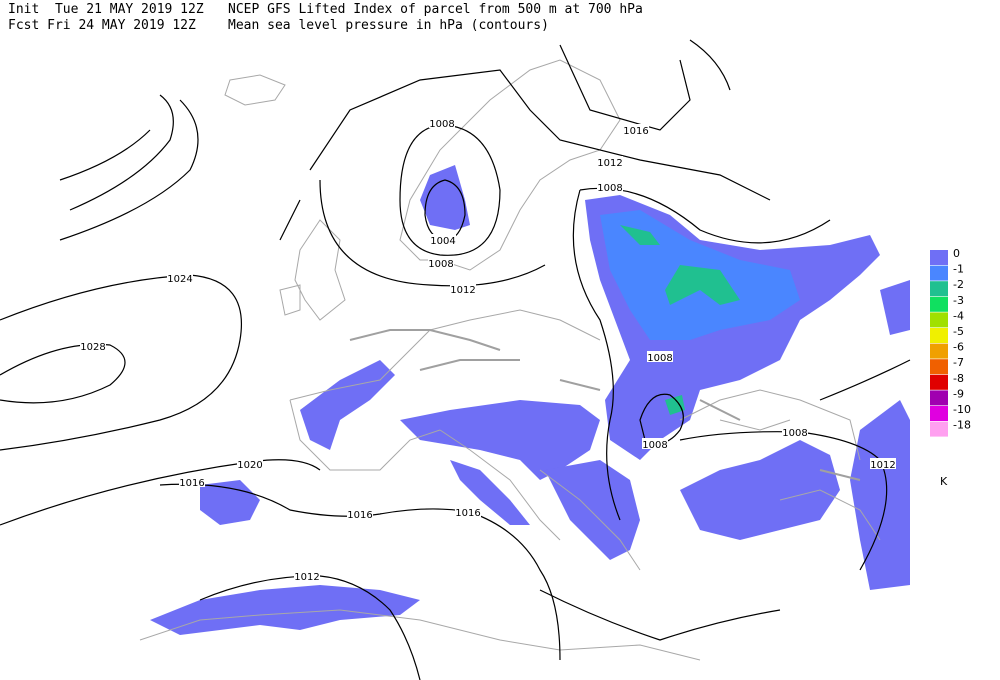 The height and width of the screenshot is (680, 1000). I want to click on legend-label: -2, so click(958, 284).